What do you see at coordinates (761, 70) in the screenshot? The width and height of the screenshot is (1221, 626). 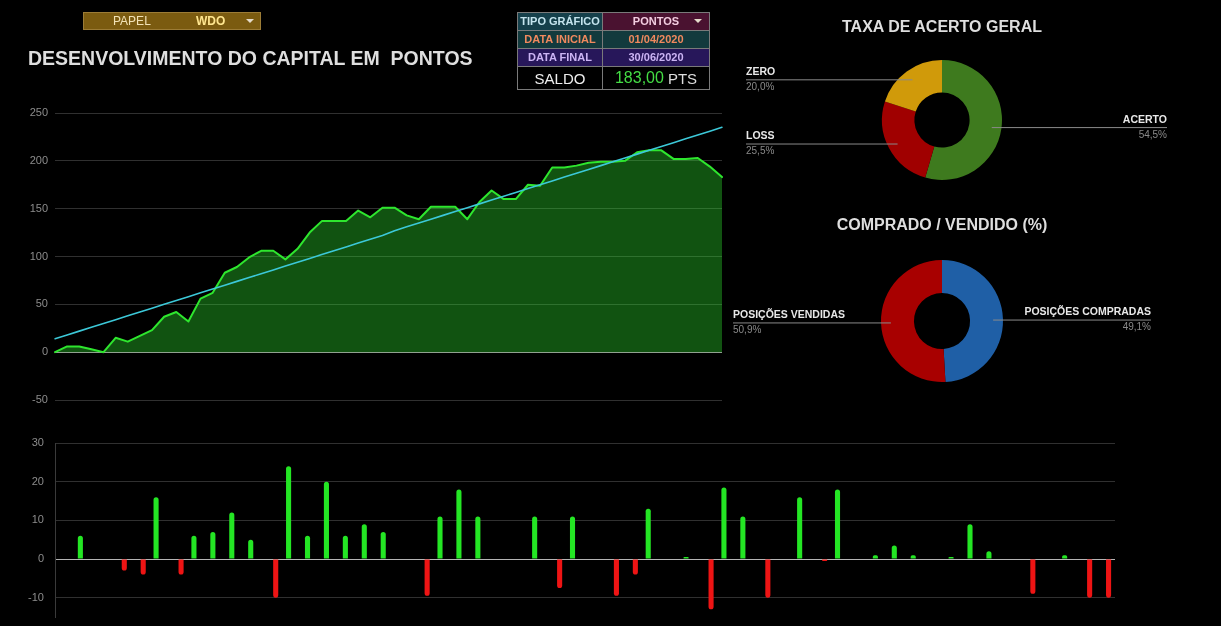 I see `slice-label: ZERO` at bounding box center [761, 70].